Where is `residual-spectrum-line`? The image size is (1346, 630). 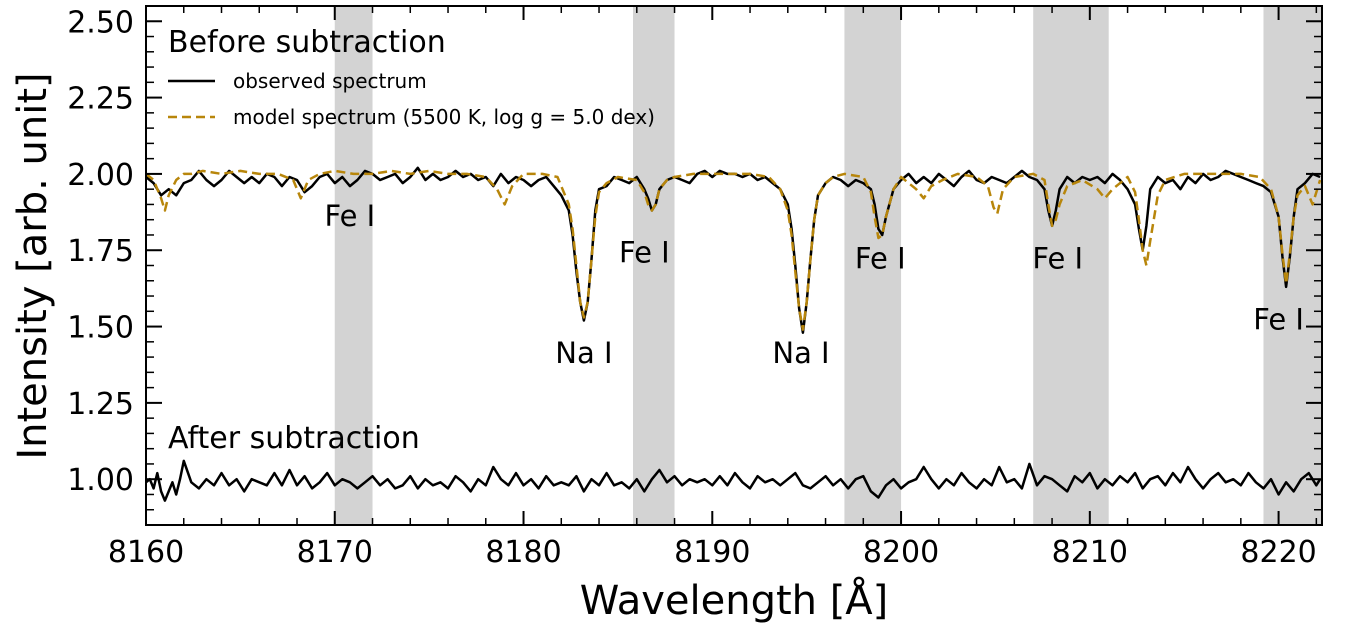
residual-spectrum-line is located at coordinates (733, 480).